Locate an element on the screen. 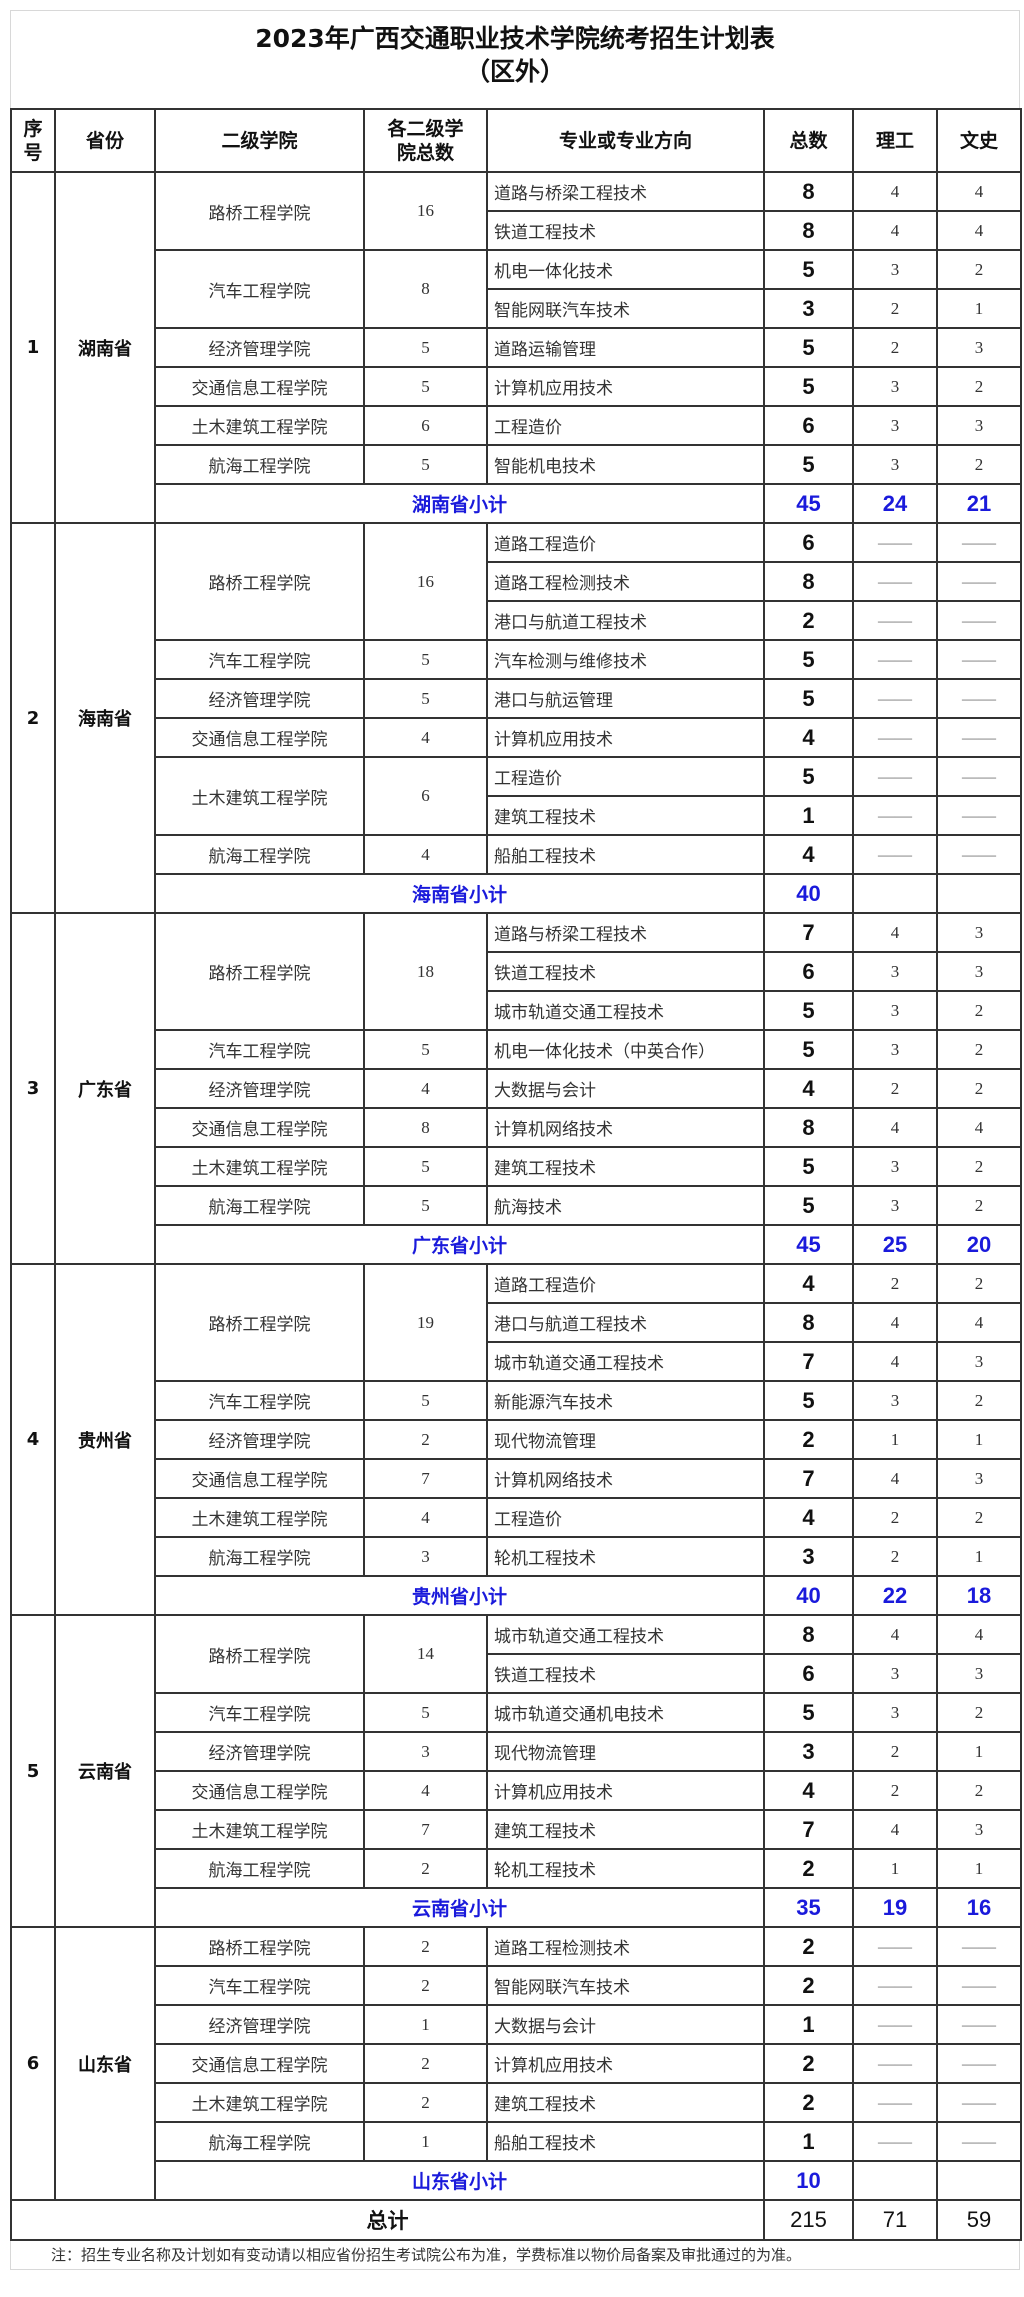 This screenshot has height=2297, width=1024. table-row: 经济管理学院 3 现代物流管理 3 2 1 is located at coordinates (516, 1751).